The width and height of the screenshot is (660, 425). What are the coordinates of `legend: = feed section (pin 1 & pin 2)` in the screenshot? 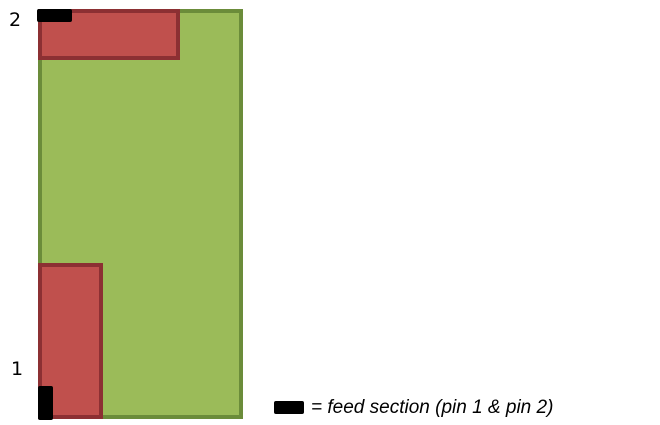 It's located at (413, 407).